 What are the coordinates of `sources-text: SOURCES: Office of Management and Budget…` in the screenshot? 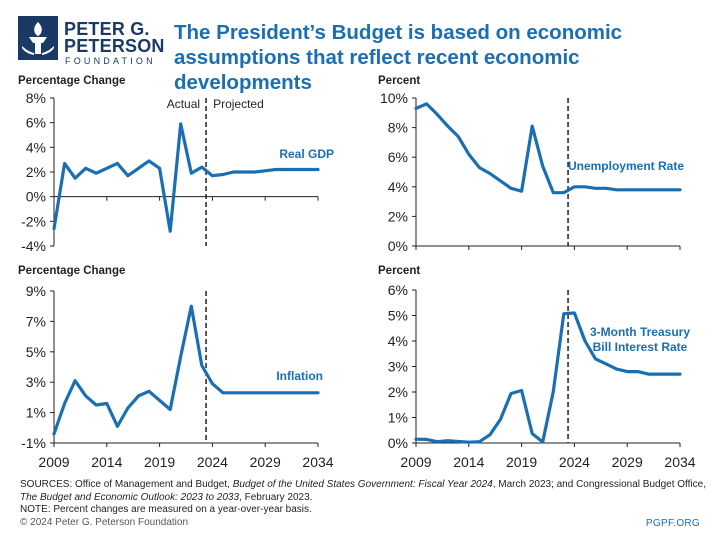 It's located at (365, 491).